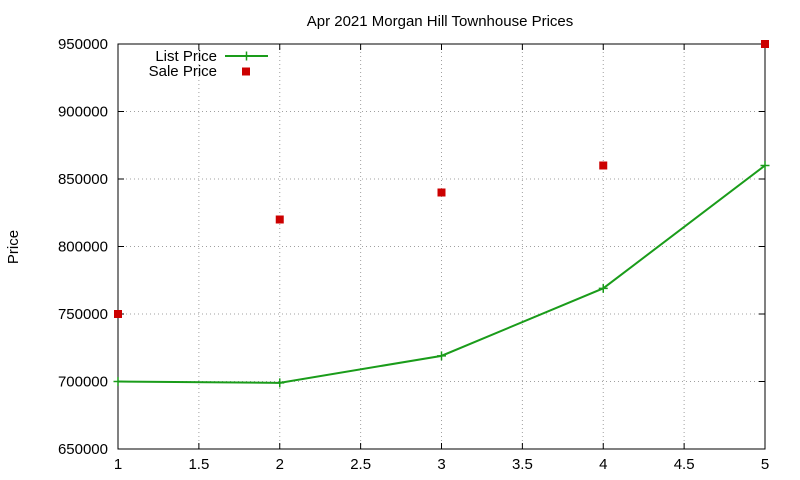  I want to click on legend-label-sale-price: Sale Price, so click(183, 71).